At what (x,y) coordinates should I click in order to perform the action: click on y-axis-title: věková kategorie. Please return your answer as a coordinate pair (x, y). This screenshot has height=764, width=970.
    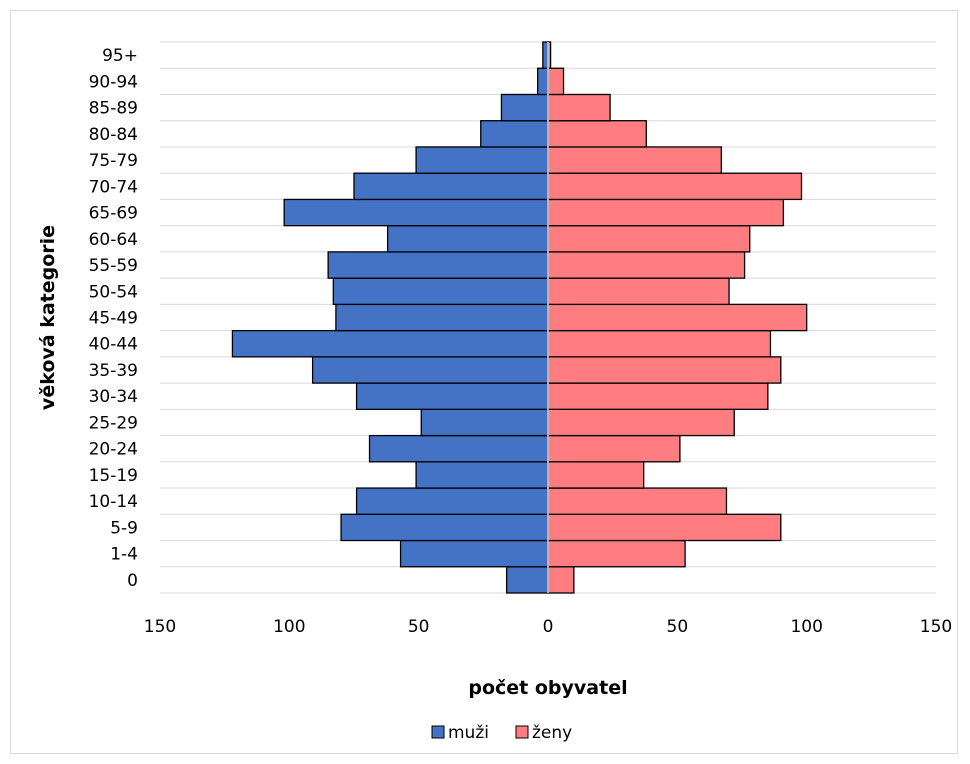
    Looking at the image, I should click on (48, 317).